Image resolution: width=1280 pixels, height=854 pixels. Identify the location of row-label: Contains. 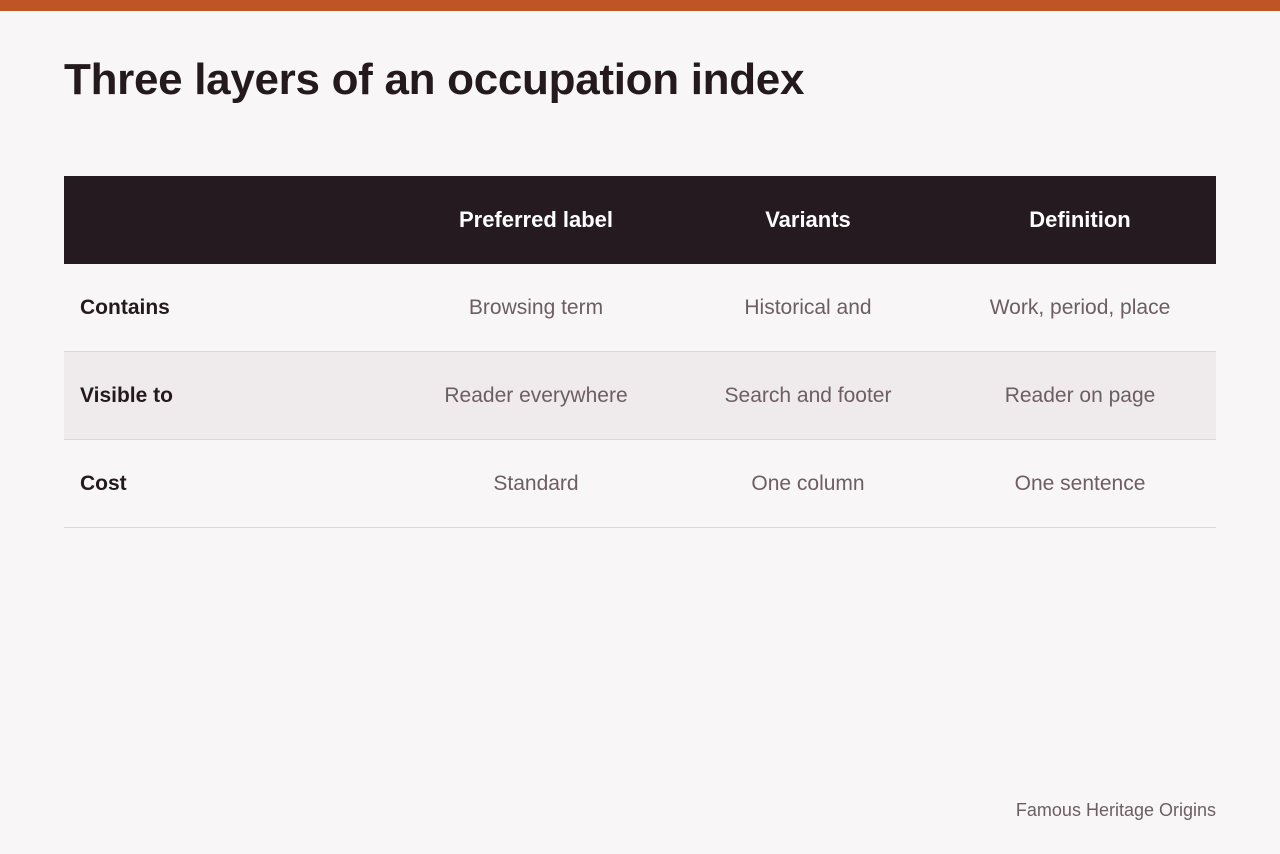
(125, 307).